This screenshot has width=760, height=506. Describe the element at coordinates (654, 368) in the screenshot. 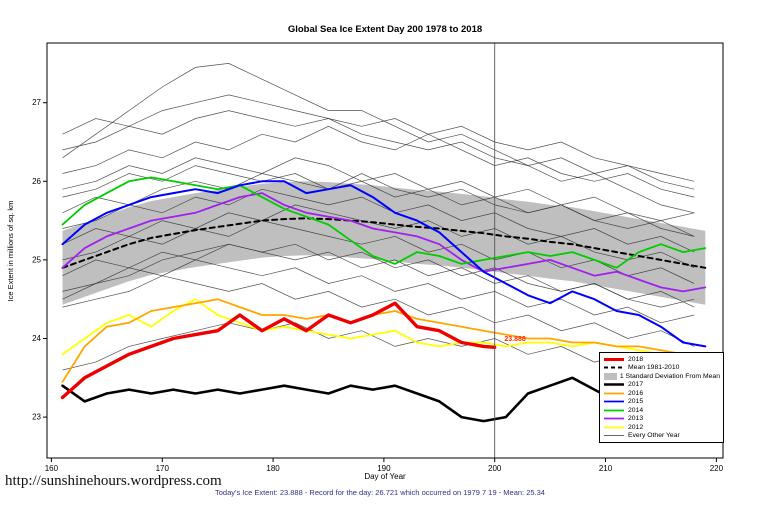

I see `legend-label: Mean 1981-2010` at that location.